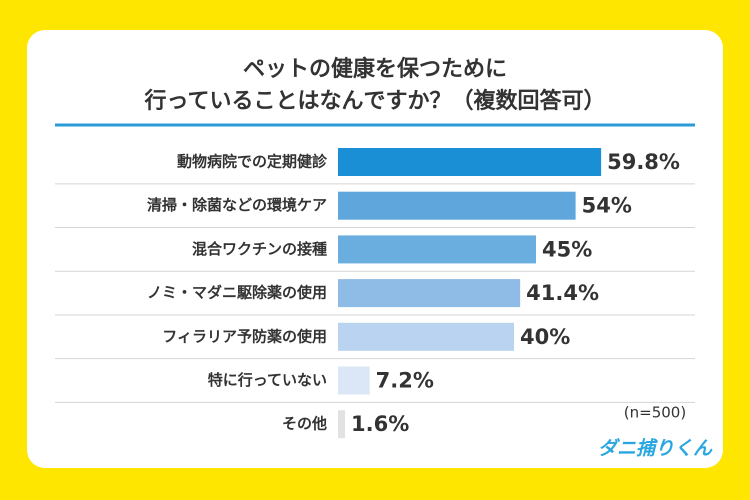  Describe the element at coordinates (655, 449) in the screenshot. I see `brand-logo: ダニ捕りくん` at that location.